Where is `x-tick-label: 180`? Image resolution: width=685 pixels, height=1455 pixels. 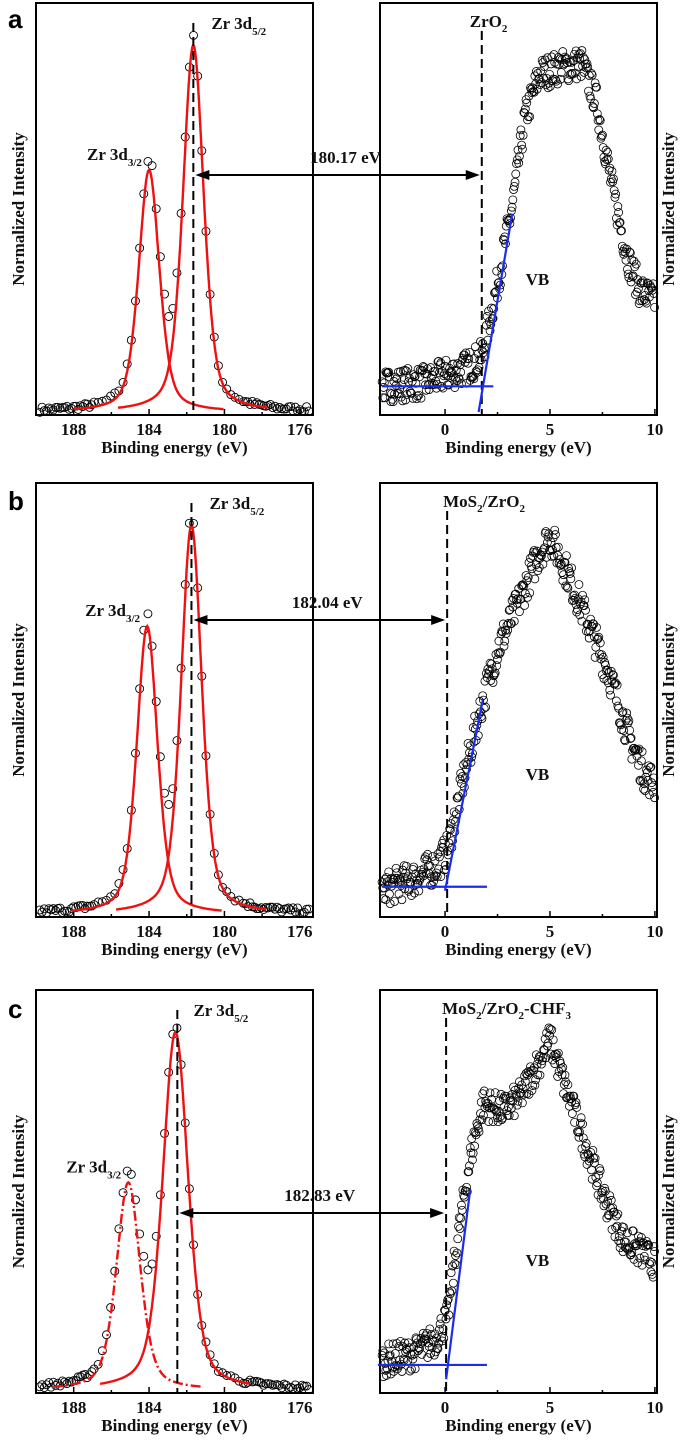 x-tick-label: 180 is located at coordinates (225, 931).